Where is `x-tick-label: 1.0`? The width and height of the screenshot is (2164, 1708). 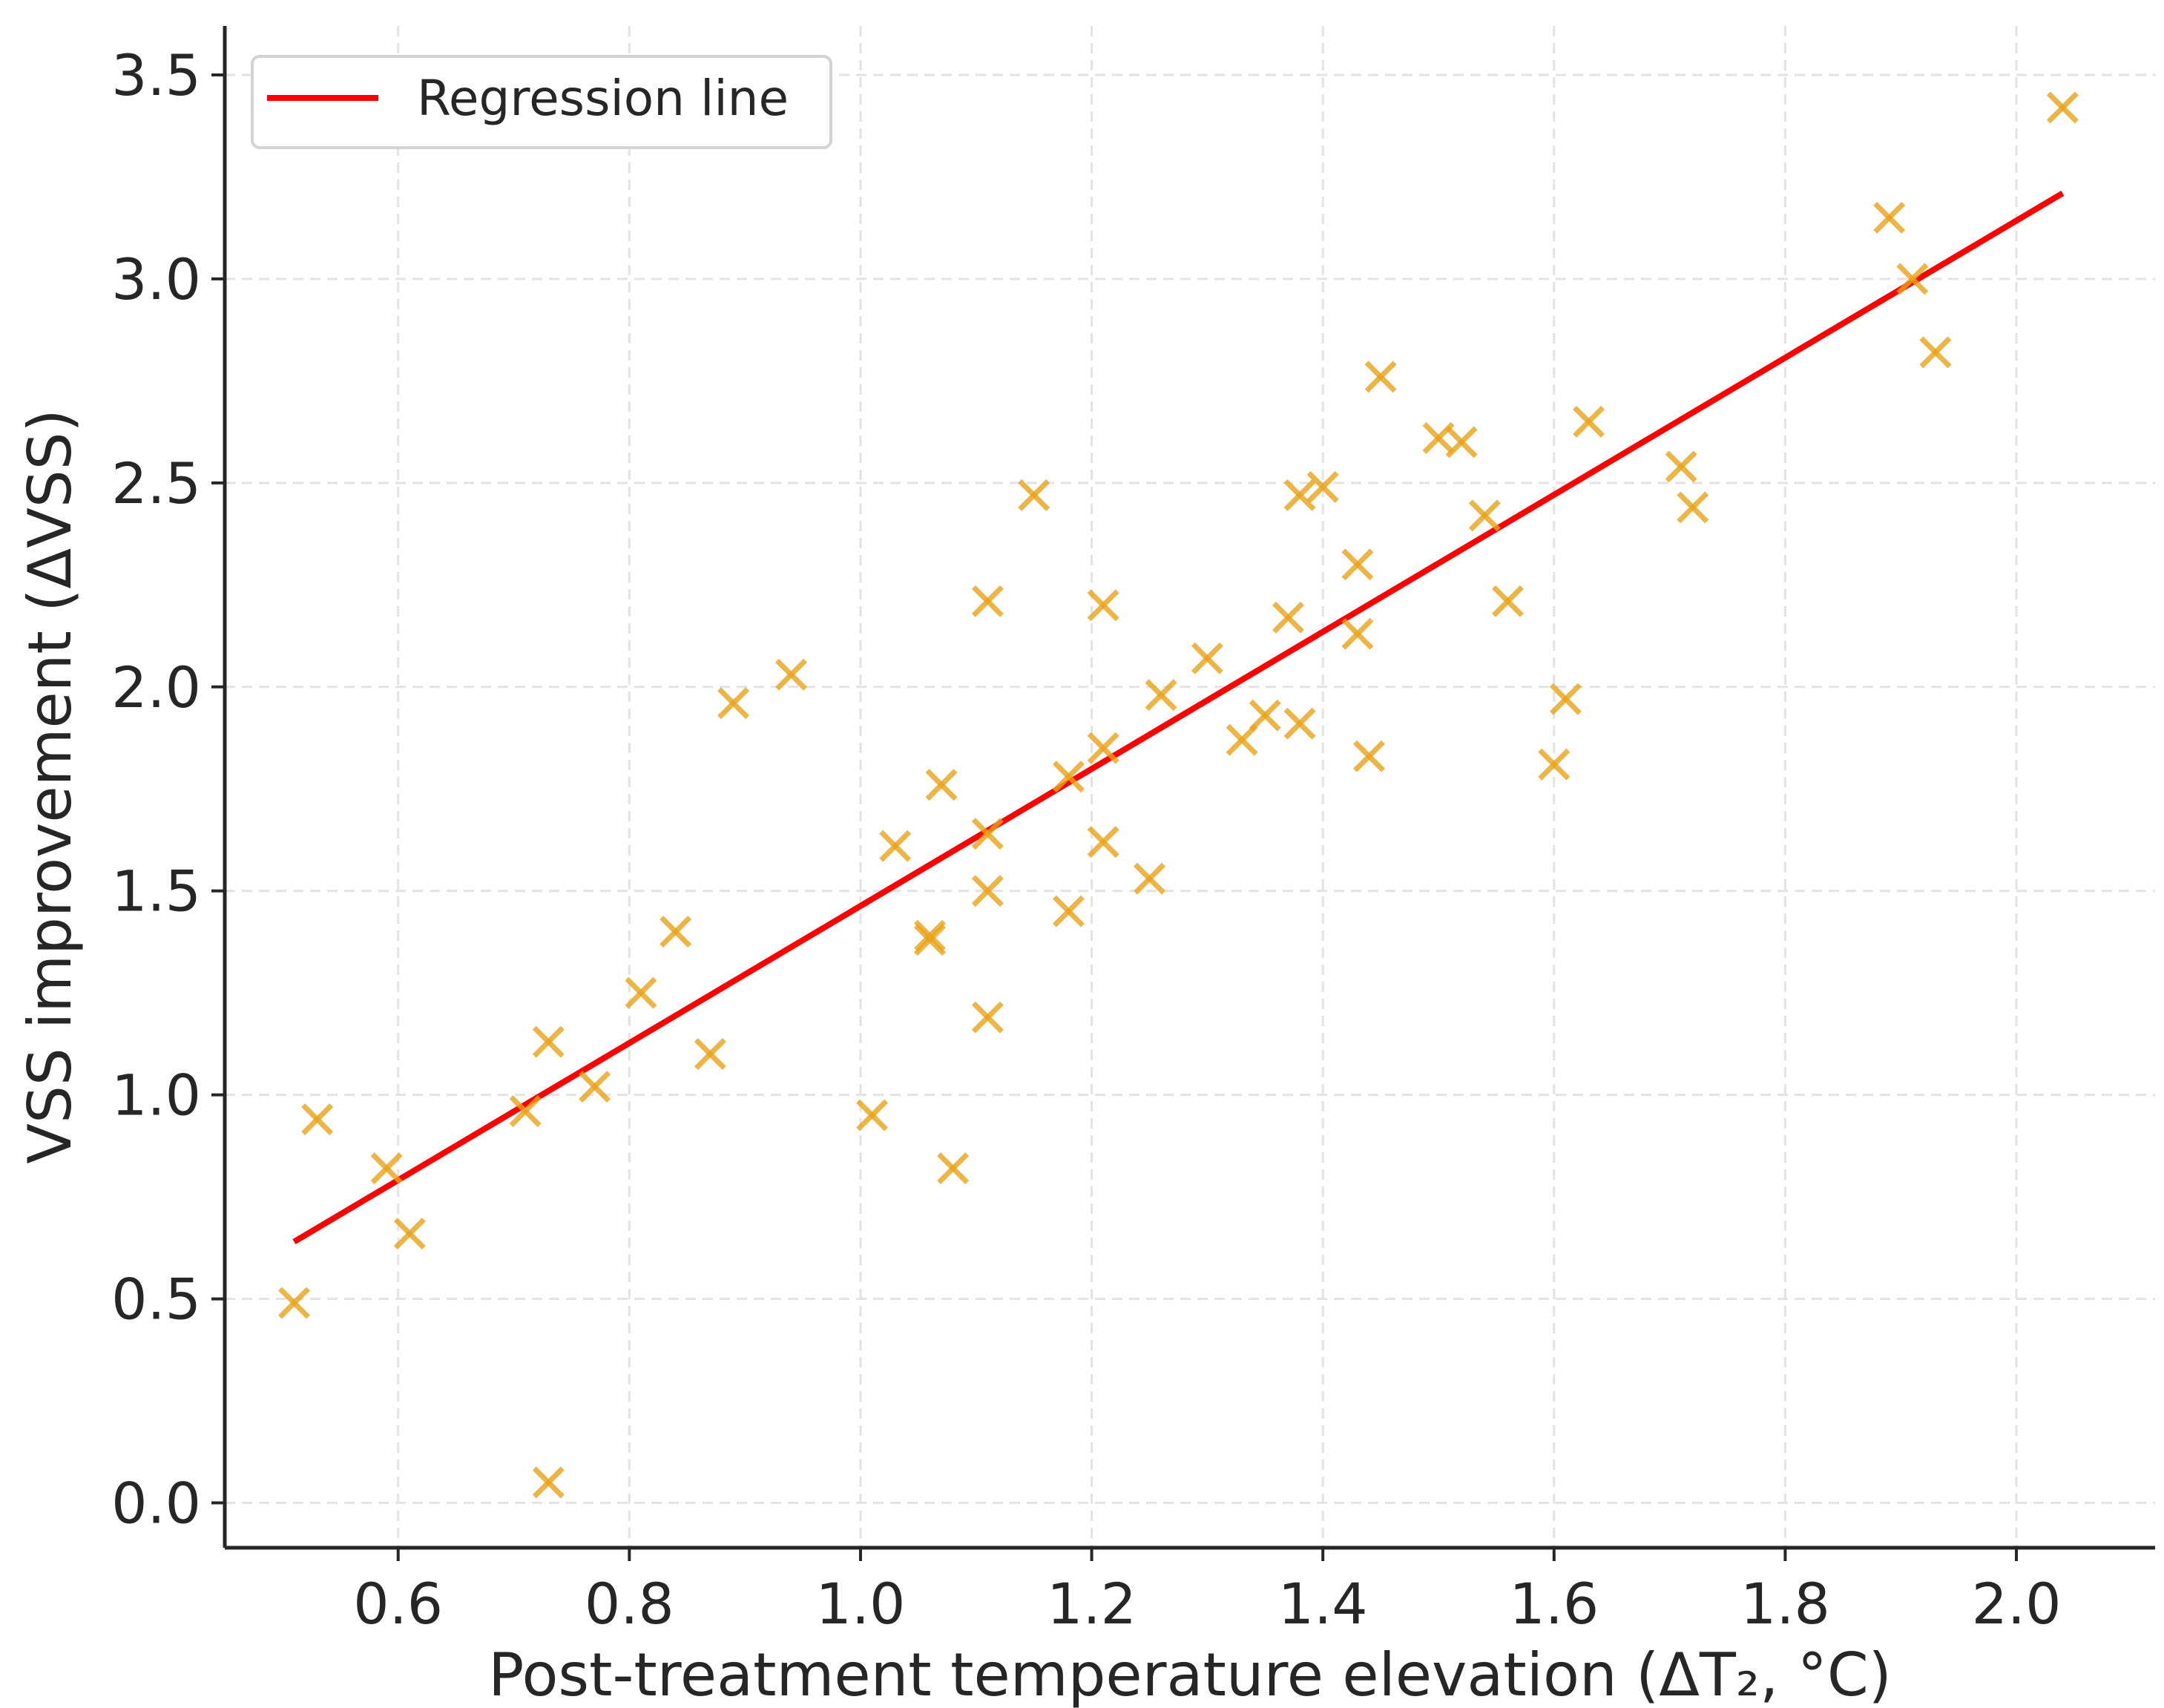 x-tick-label: 1.0 is located at coordinates (861, 1604).